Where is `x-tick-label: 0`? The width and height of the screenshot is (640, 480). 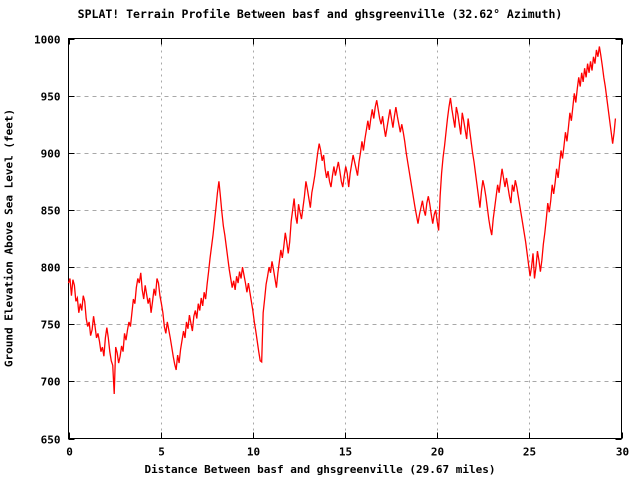
x-tick-label: 0 is located at coordinates (69, 452).